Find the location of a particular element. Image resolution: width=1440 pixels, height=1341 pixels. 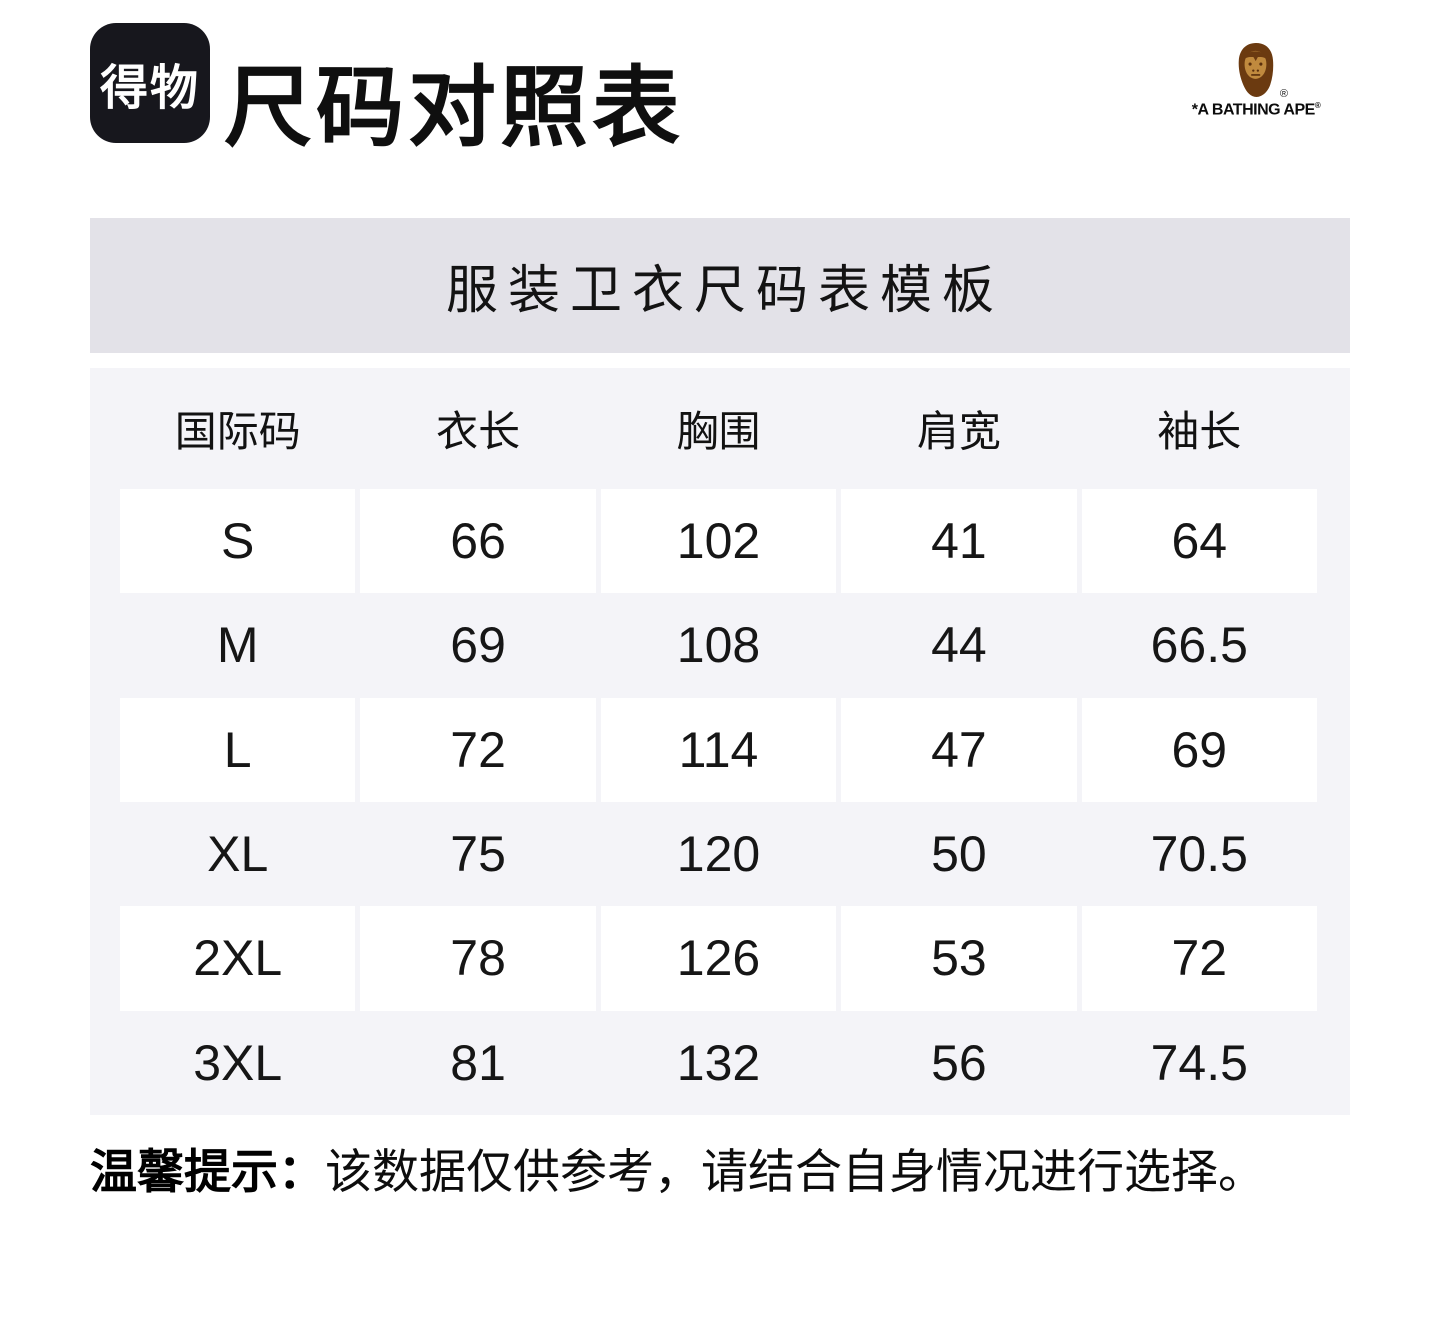

column-header: 袖长 is located at coordinates (1199, 431).